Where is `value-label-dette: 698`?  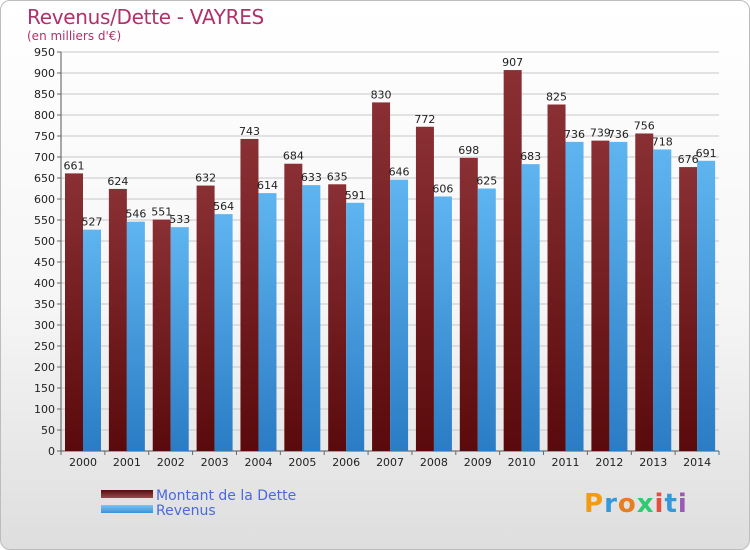 value-label-dette: 698 is located at coordinates (468, 150).